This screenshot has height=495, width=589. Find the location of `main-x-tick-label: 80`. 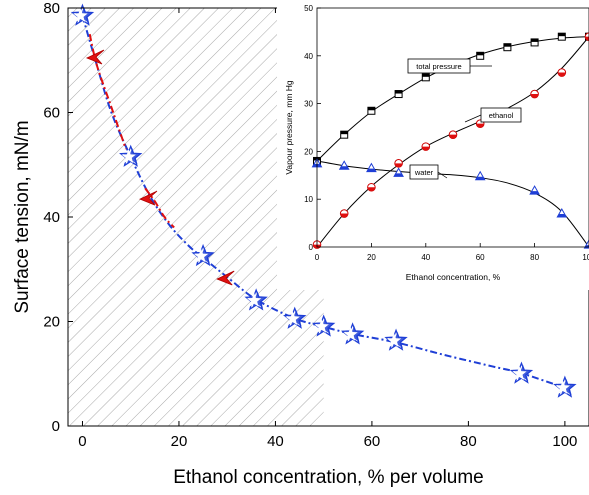

main-x-tick-label: 80 is located at coordinates (468, 441).